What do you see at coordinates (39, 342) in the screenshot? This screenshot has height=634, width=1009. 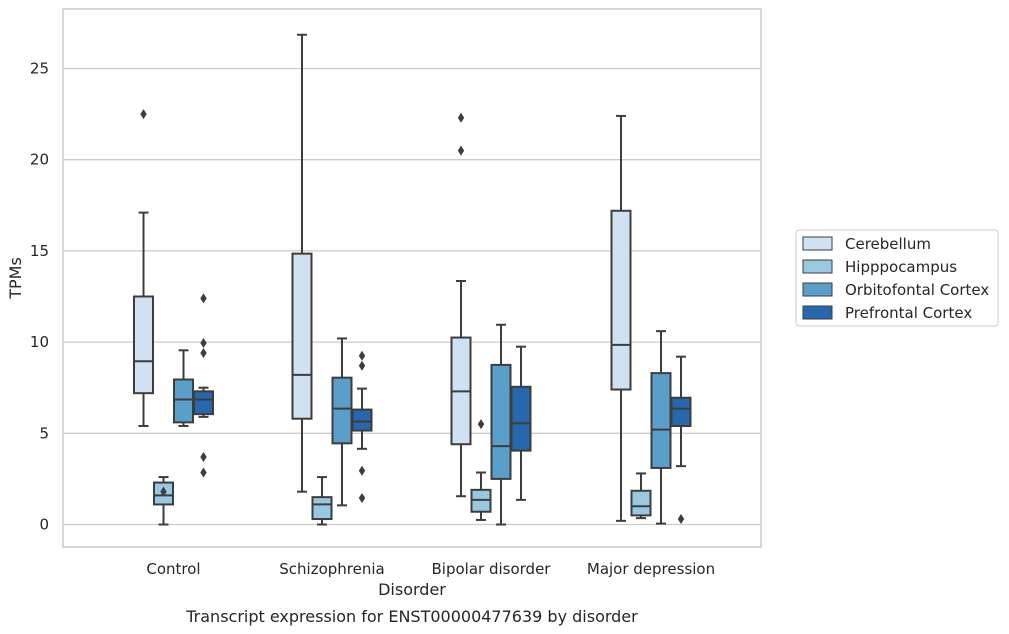 I see `y-tick-label: 10` at bounding box center [39, 342].